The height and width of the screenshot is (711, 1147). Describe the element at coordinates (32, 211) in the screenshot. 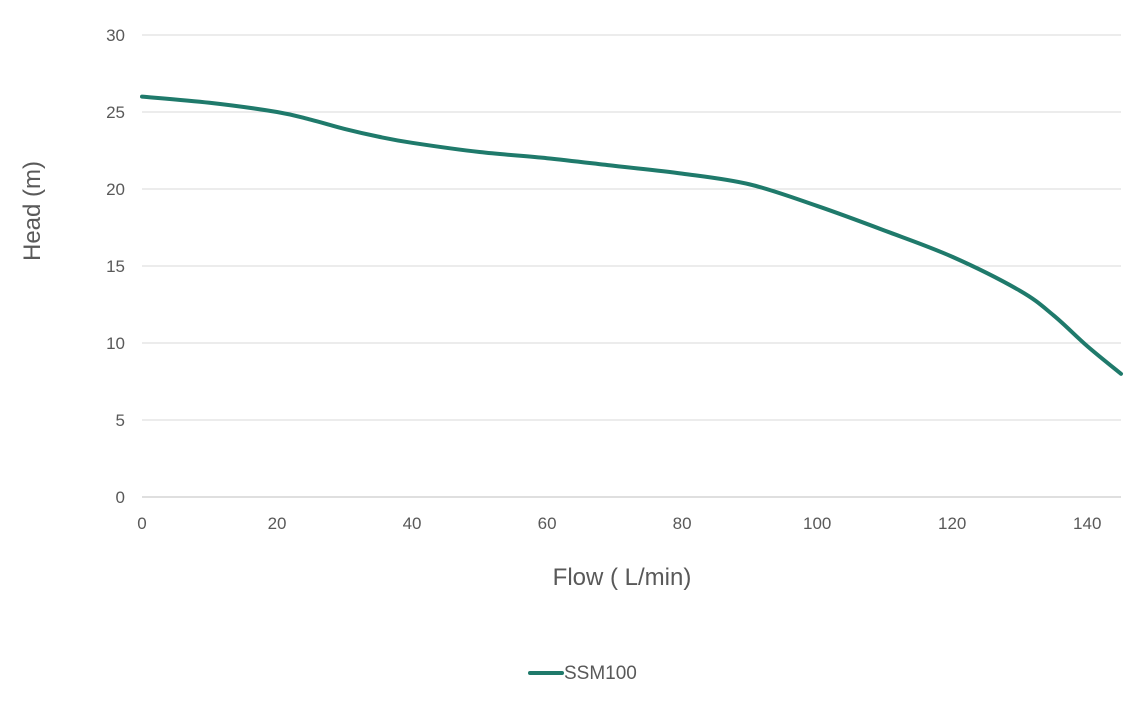

I see `y-axis-title: Head (m)` at that location.